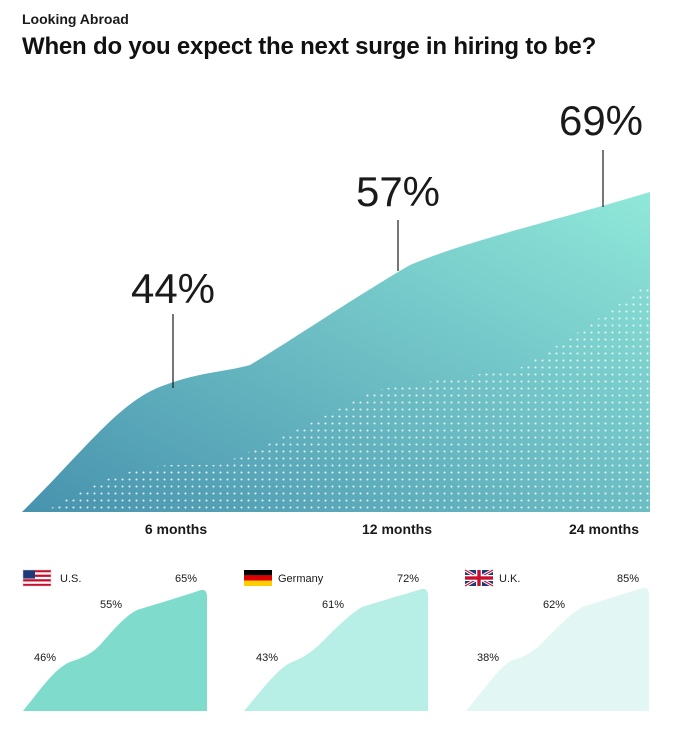 The width and height of the screenshot is (681, 744). I want to click on small-chart-uk: U.K. 38% 62% 85%, so click(556, 639).